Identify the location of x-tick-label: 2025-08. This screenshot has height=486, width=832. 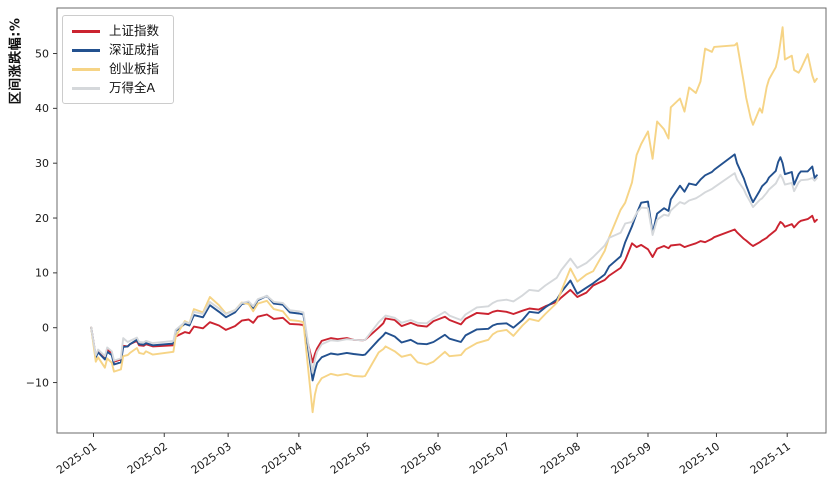
(560, 458).